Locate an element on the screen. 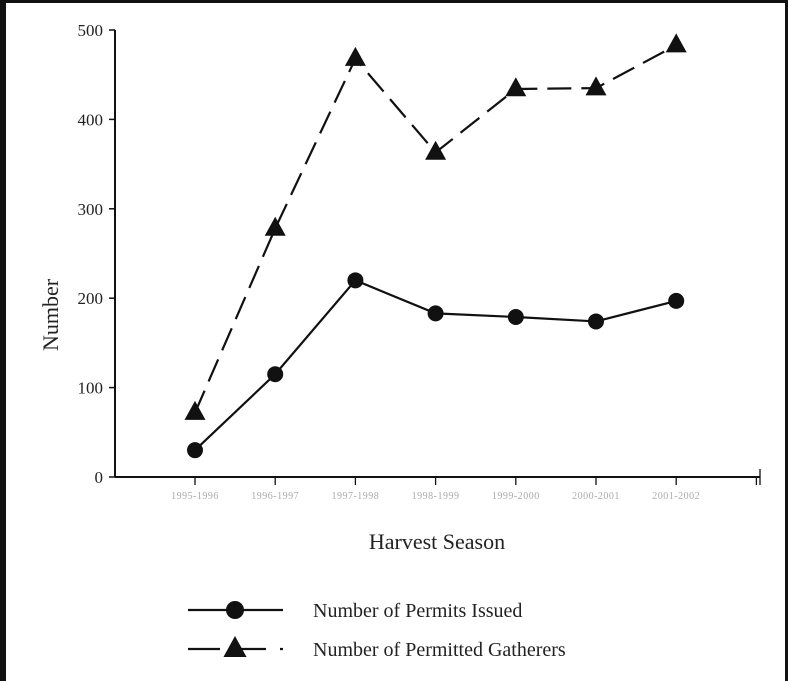 Image resolution: width=788 pixels, height=681 pixels. x-axis-title: Harvest Season is located at coordinates (437, 541).